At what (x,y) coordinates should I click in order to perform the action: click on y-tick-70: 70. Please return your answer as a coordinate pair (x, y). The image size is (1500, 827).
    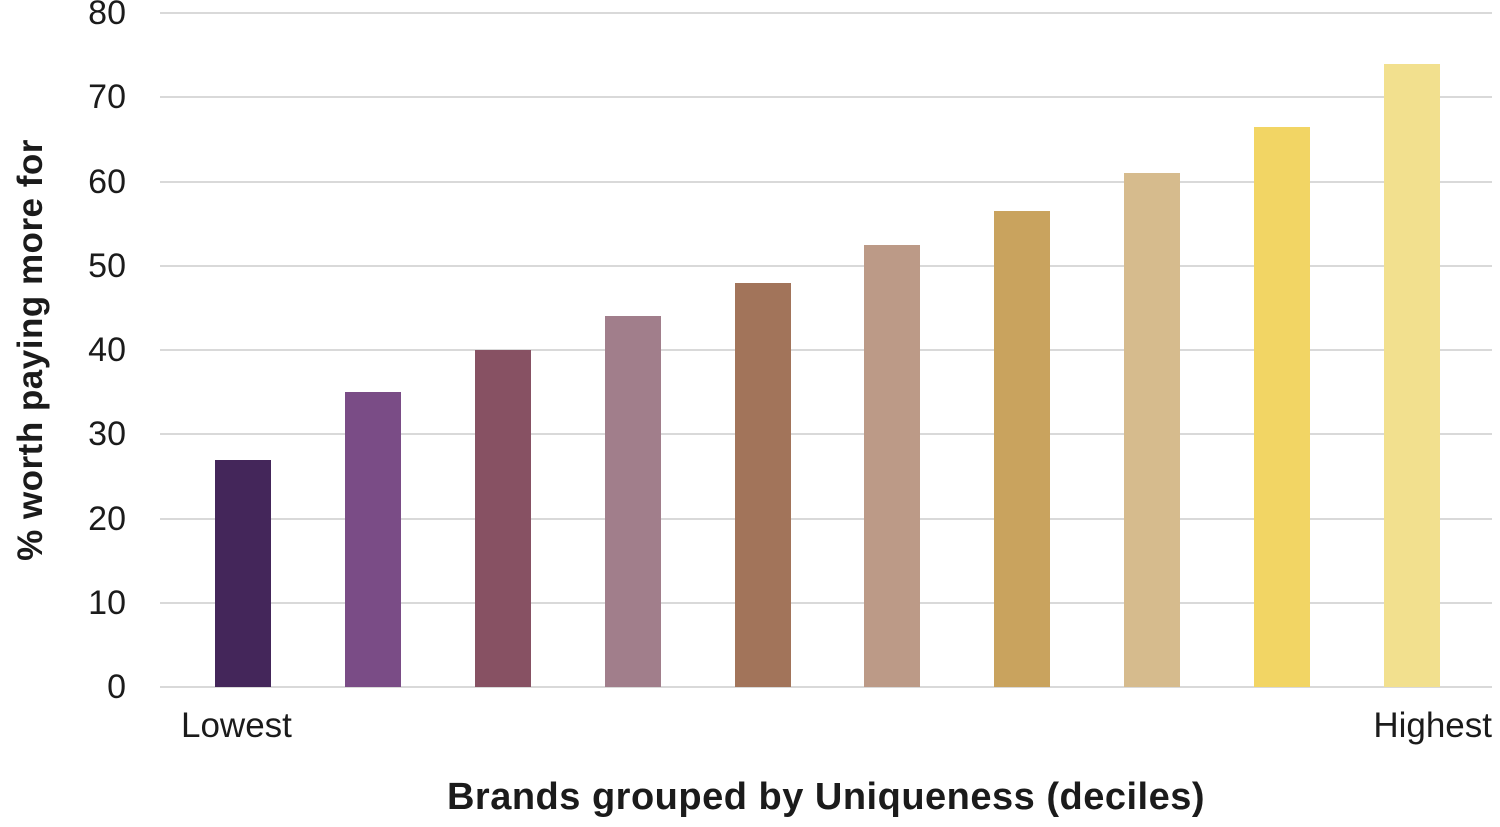
    Looking at the image, I should click on (107, 97).